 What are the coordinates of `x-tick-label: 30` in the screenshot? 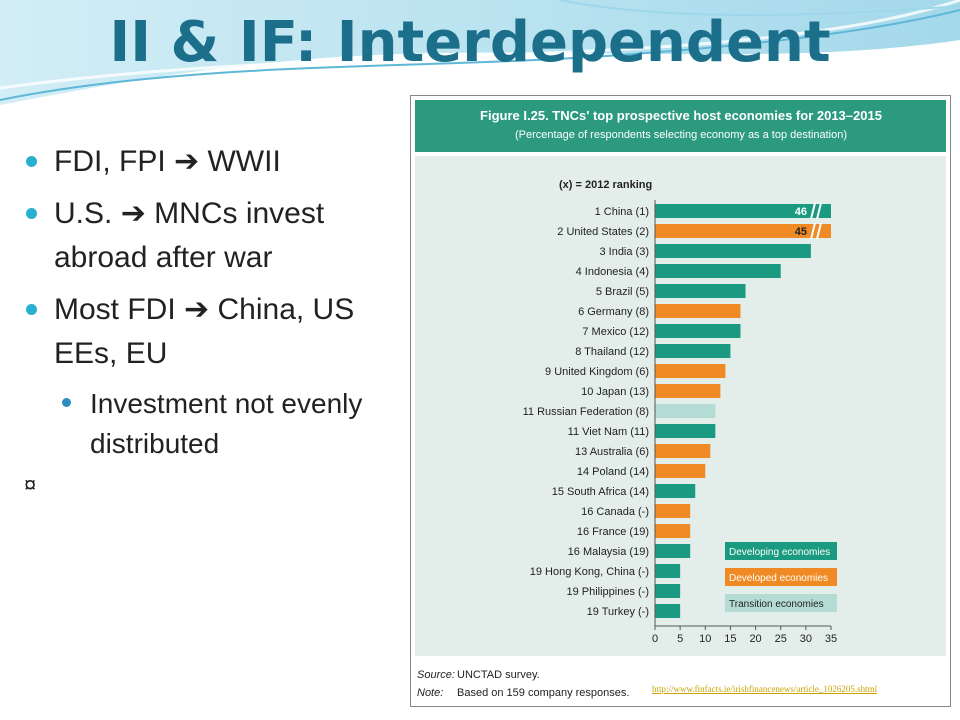 It's located at (806, 639).